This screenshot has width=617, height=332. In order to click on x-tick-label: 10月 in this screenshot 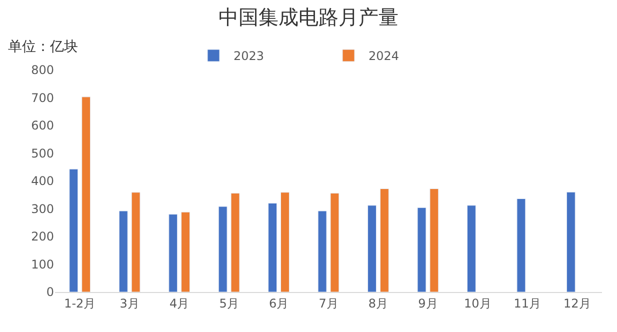, I will do `click(478, 303)`.